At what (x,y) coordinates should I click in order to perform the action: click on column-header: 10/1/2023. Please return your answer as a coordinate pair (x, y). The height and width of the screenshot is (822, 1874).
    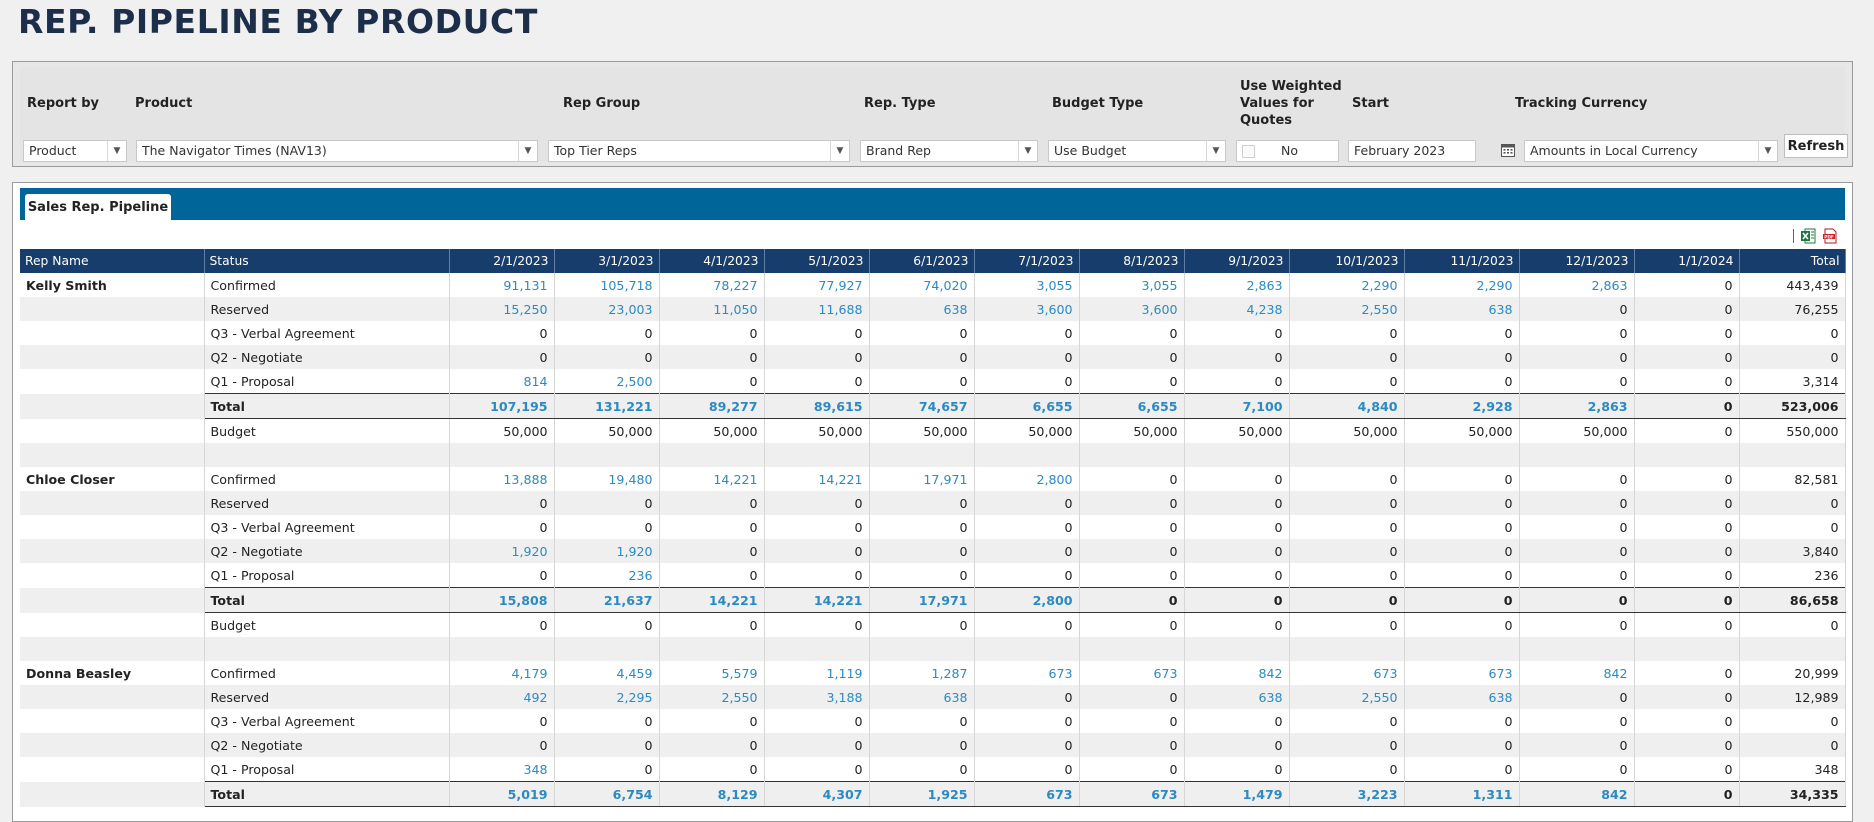
    Looking at the image, I should click on (1347, 261).